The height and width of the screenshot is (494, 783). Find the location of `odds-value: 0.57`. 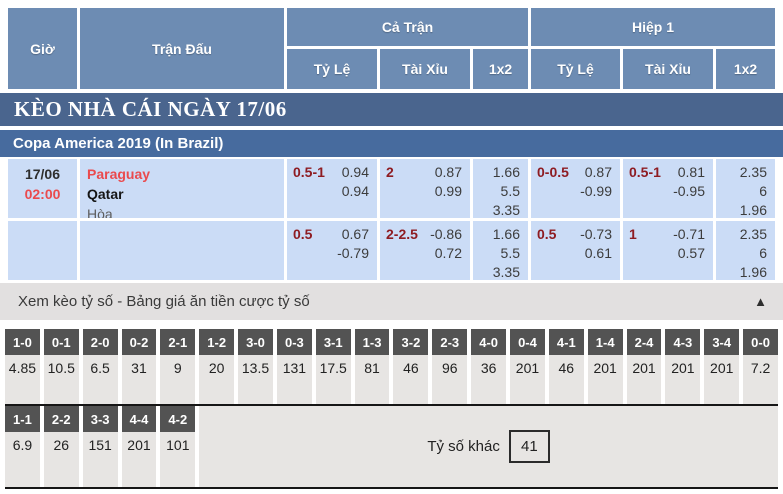

odds-value: 0.57 is located at coordinates (691, 253).